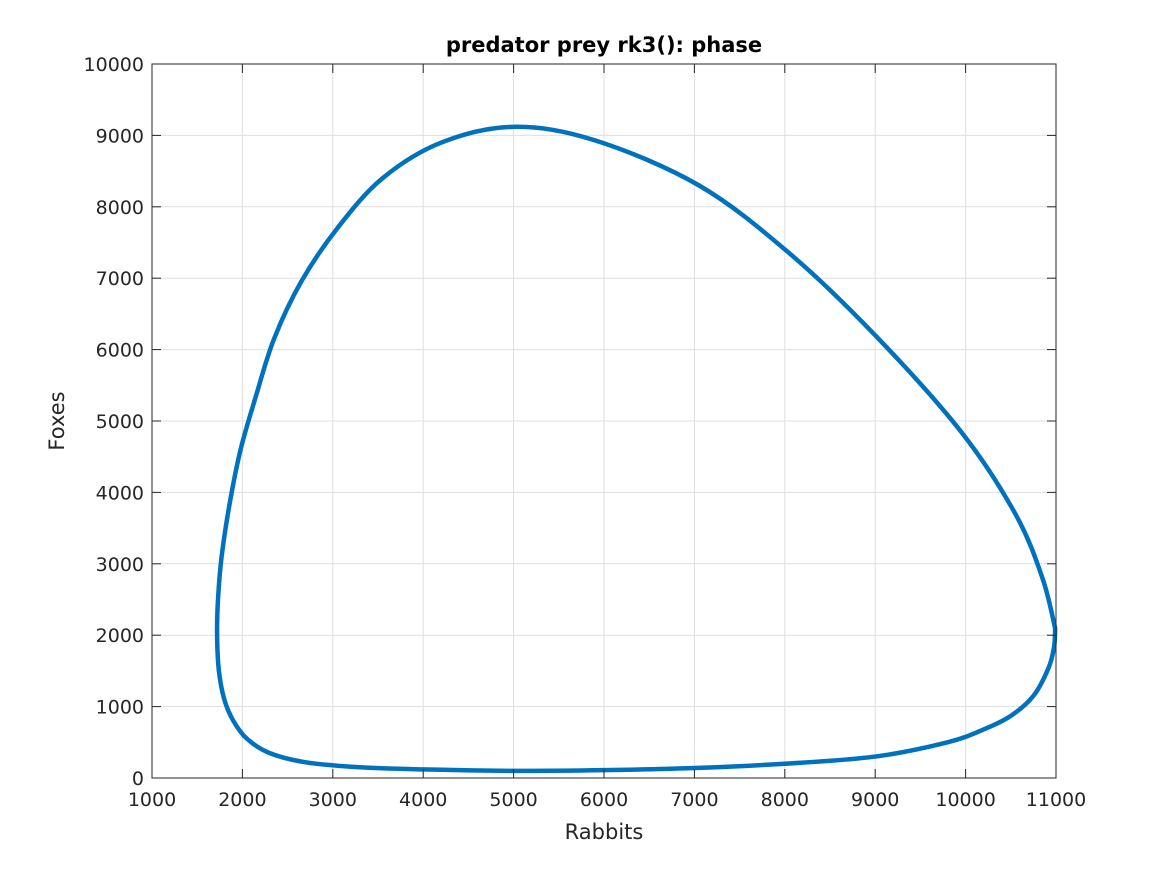  What do you see at coordinates (604, 800) in the screenshot?
I see `x-tick-label: 6000` at bounding box center [604, 800].